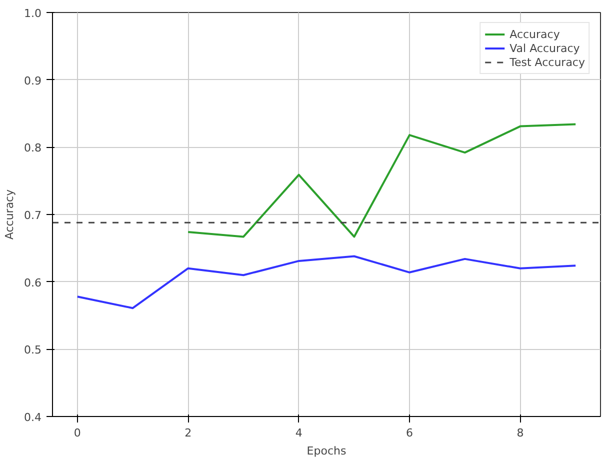 The width and height of the screenshot is (616, 465). What do you see at coordinates (9, 214) in the screenshot?
I see `y-axis-title: Accuracy` at bounding box center [9, 214].